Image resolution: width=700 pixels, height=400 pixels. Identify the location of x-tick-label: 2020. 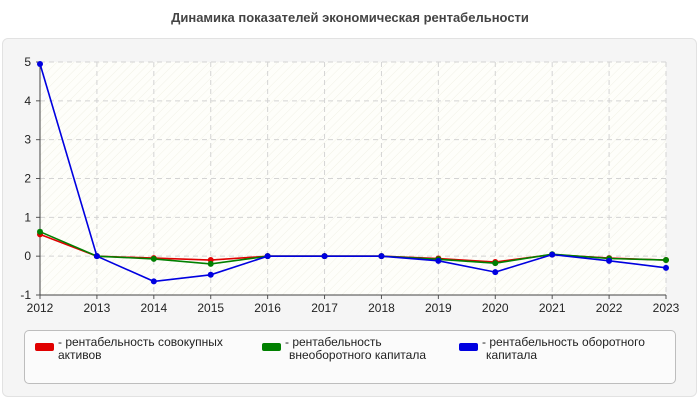
(495, 308).